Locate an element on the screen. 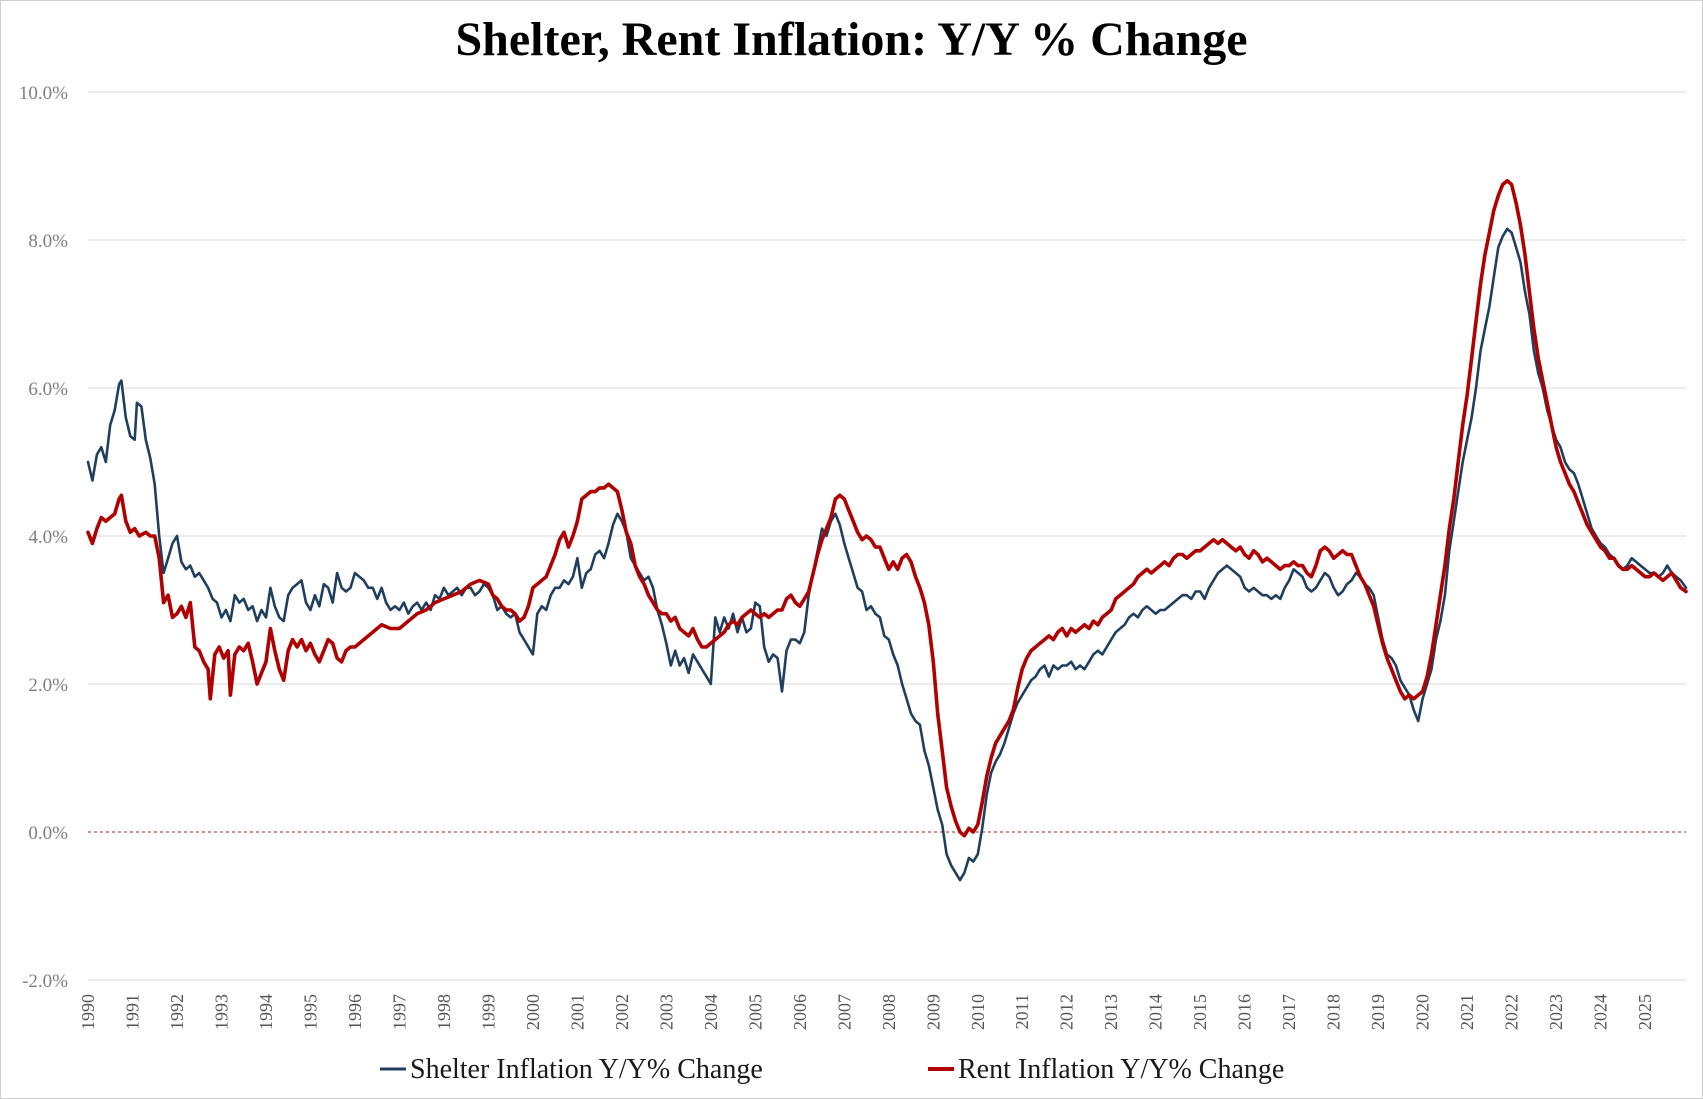  x-tick-label: 2004 is located at coordinates (711, 1012).